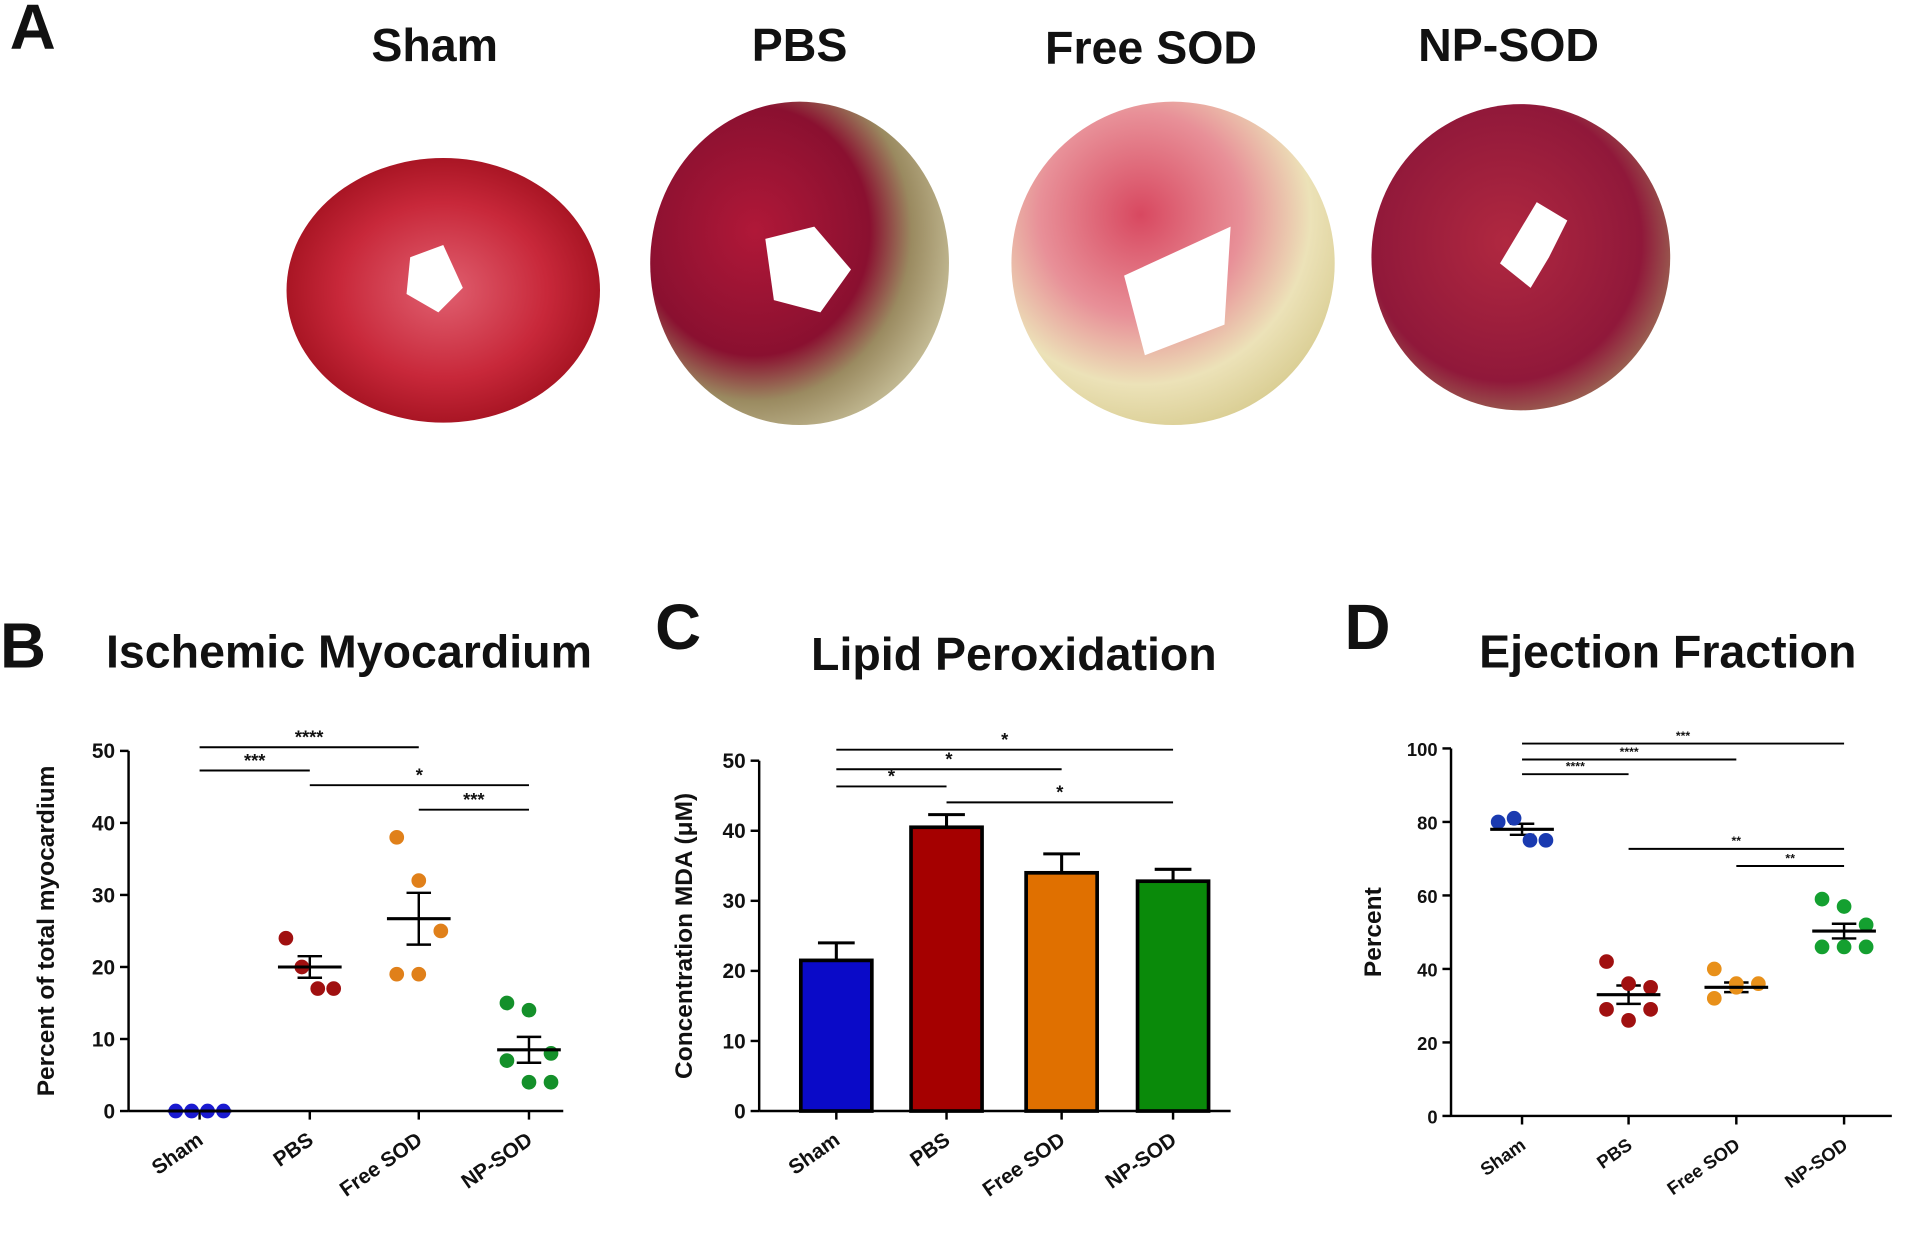  Describe the element at coordinates (33, 31) in the screenshot. I see `panel-letter: A` at that location.